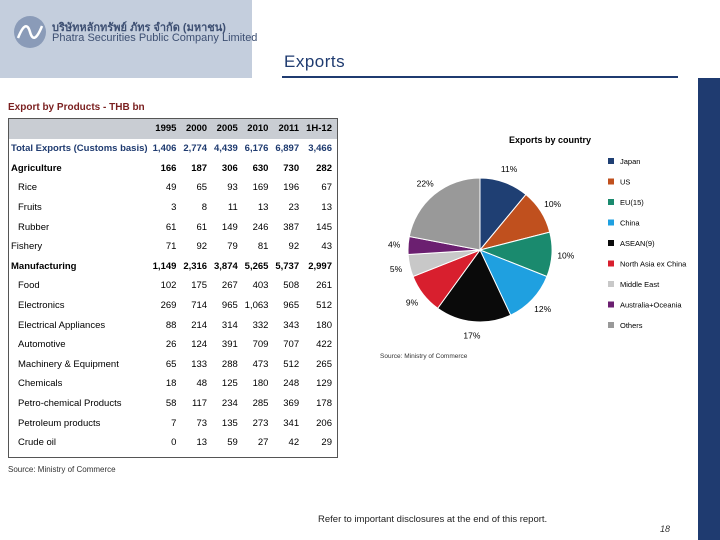  Describe the element at coordinates (291, 404) in the screenshot. I see `table-cell: 369` at that location.